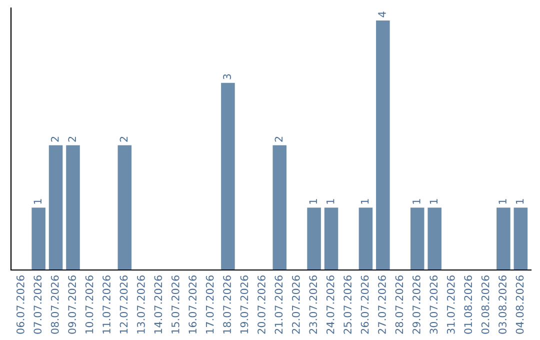 The width and height of the screenshot is (540, 340). I want to click on x-tick-label: 18.07.2026, so click(227, 305).